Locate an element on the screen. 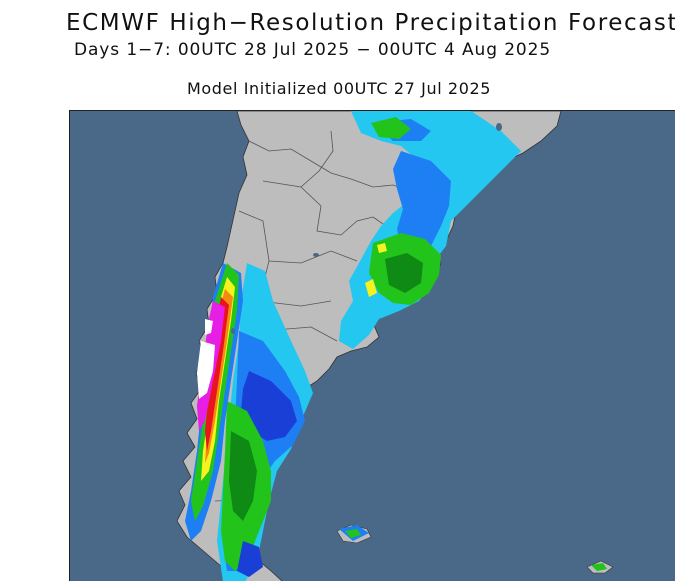  model-init-time: Model Initialized 00UTC 27 Jul 2025 is located at coordinates (339, 88).